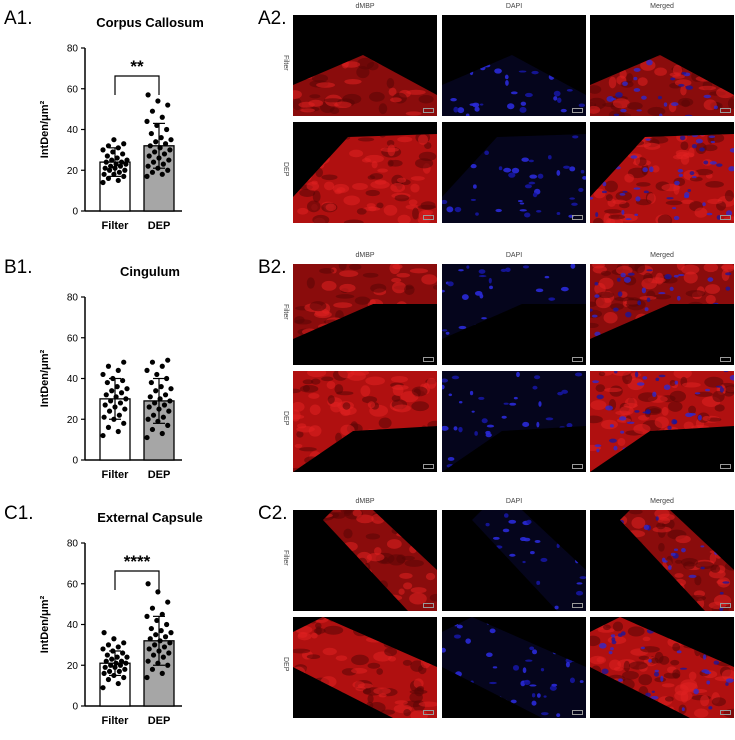  Describe the element at coordinates (150, 22) in the screenshot. I see `chart-title: Corpus Callosum` at that location.